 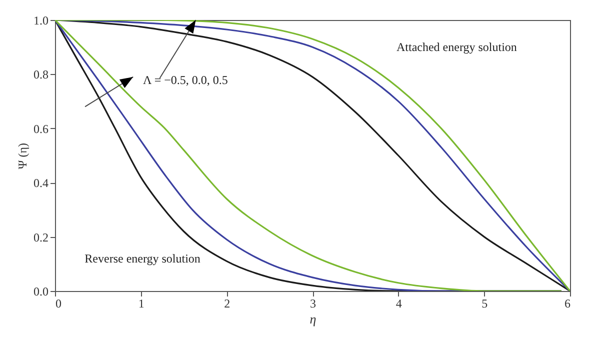 What do you see at coordinates (227, 303) in the screenshot?
I see `x-tick-label: 2` at bounding box center [227, 303].